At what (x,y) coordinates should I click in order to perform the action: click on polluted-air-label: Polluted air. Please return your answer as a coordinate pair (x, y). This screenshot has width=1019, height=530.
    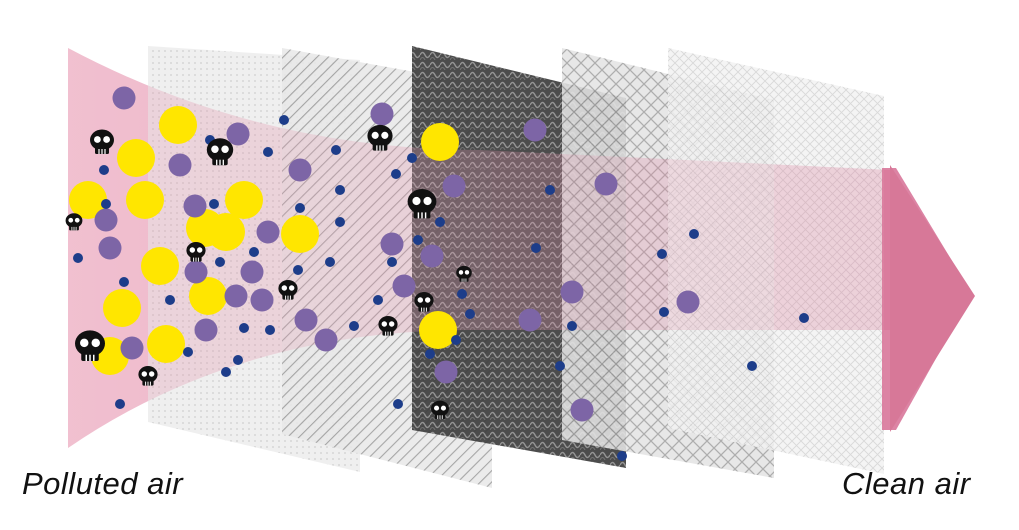
    Looking at the image, I should click on (103, 483).